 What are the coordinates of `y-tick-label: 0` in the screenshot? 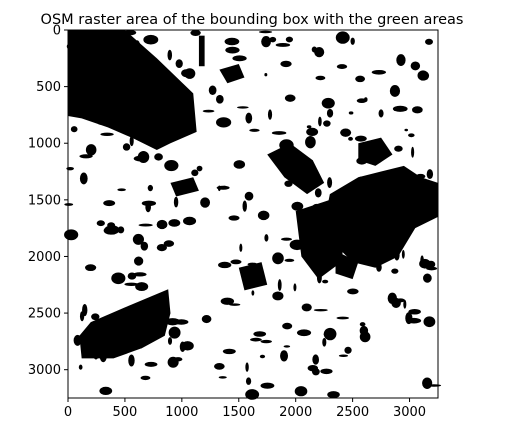 It's located at (57, 31).